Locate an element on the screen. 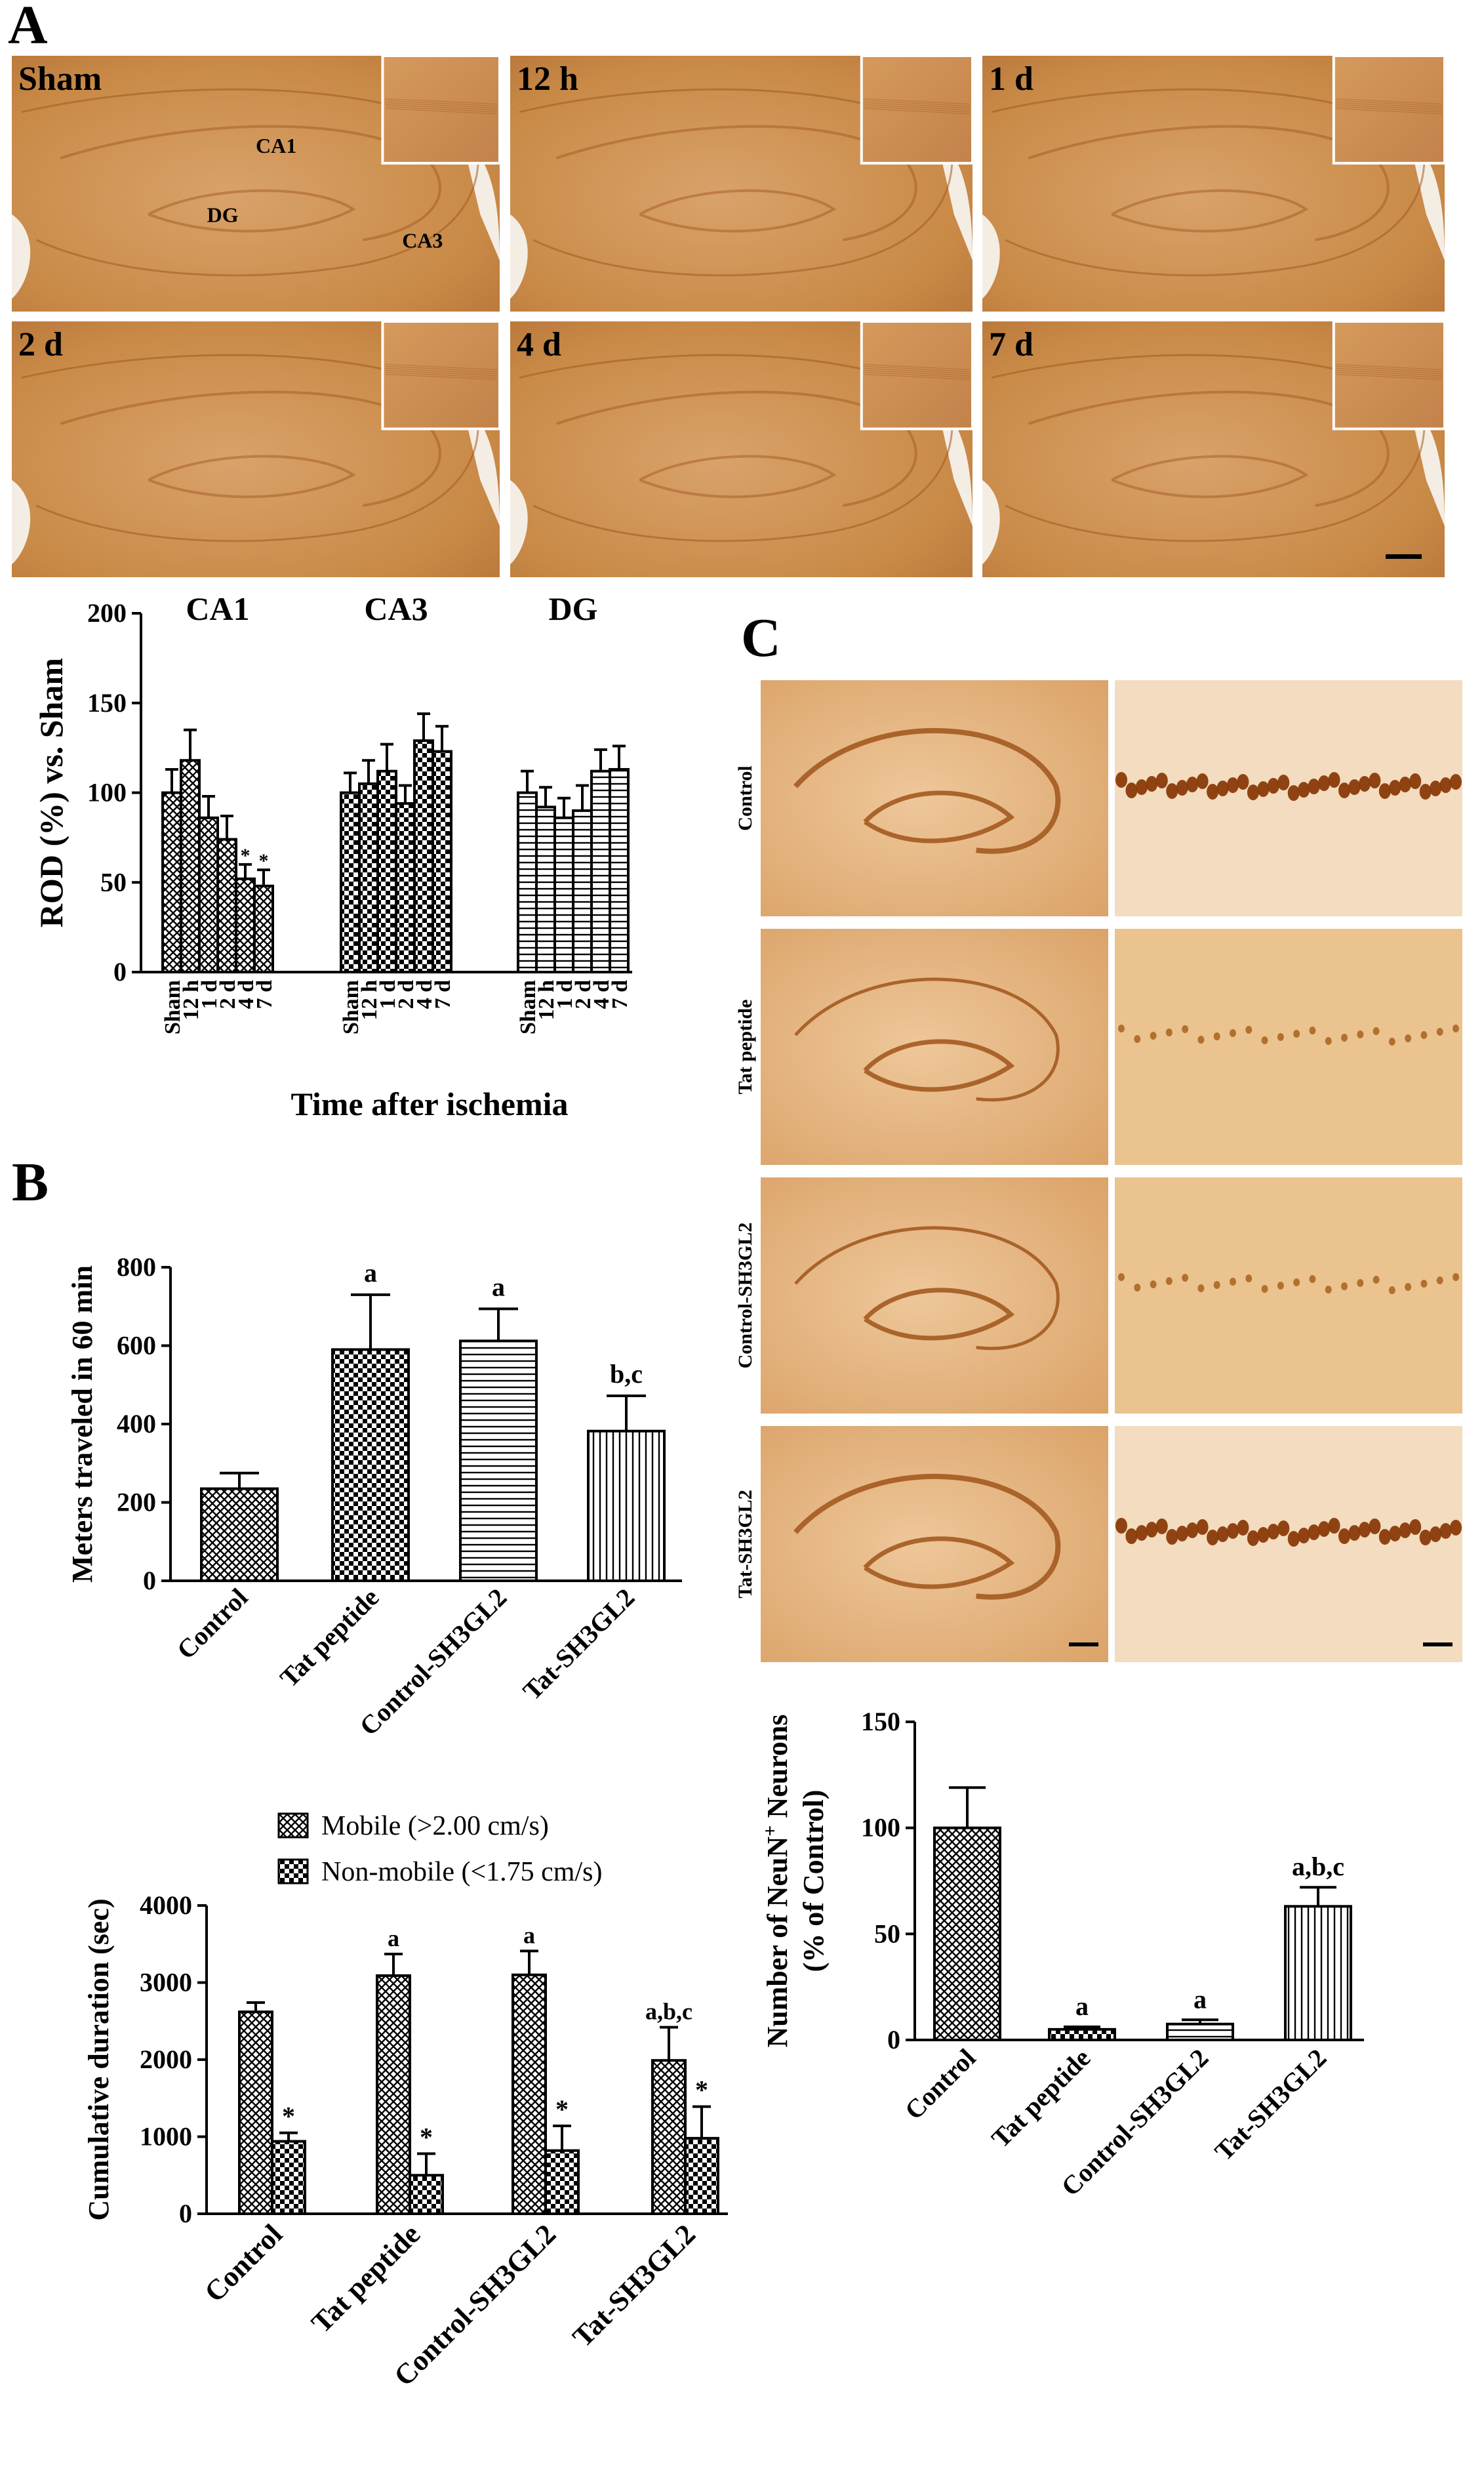 The width and height of the screenshot is (1484, 2465). bar-ca1-12h is located at coordinates (190, 866).